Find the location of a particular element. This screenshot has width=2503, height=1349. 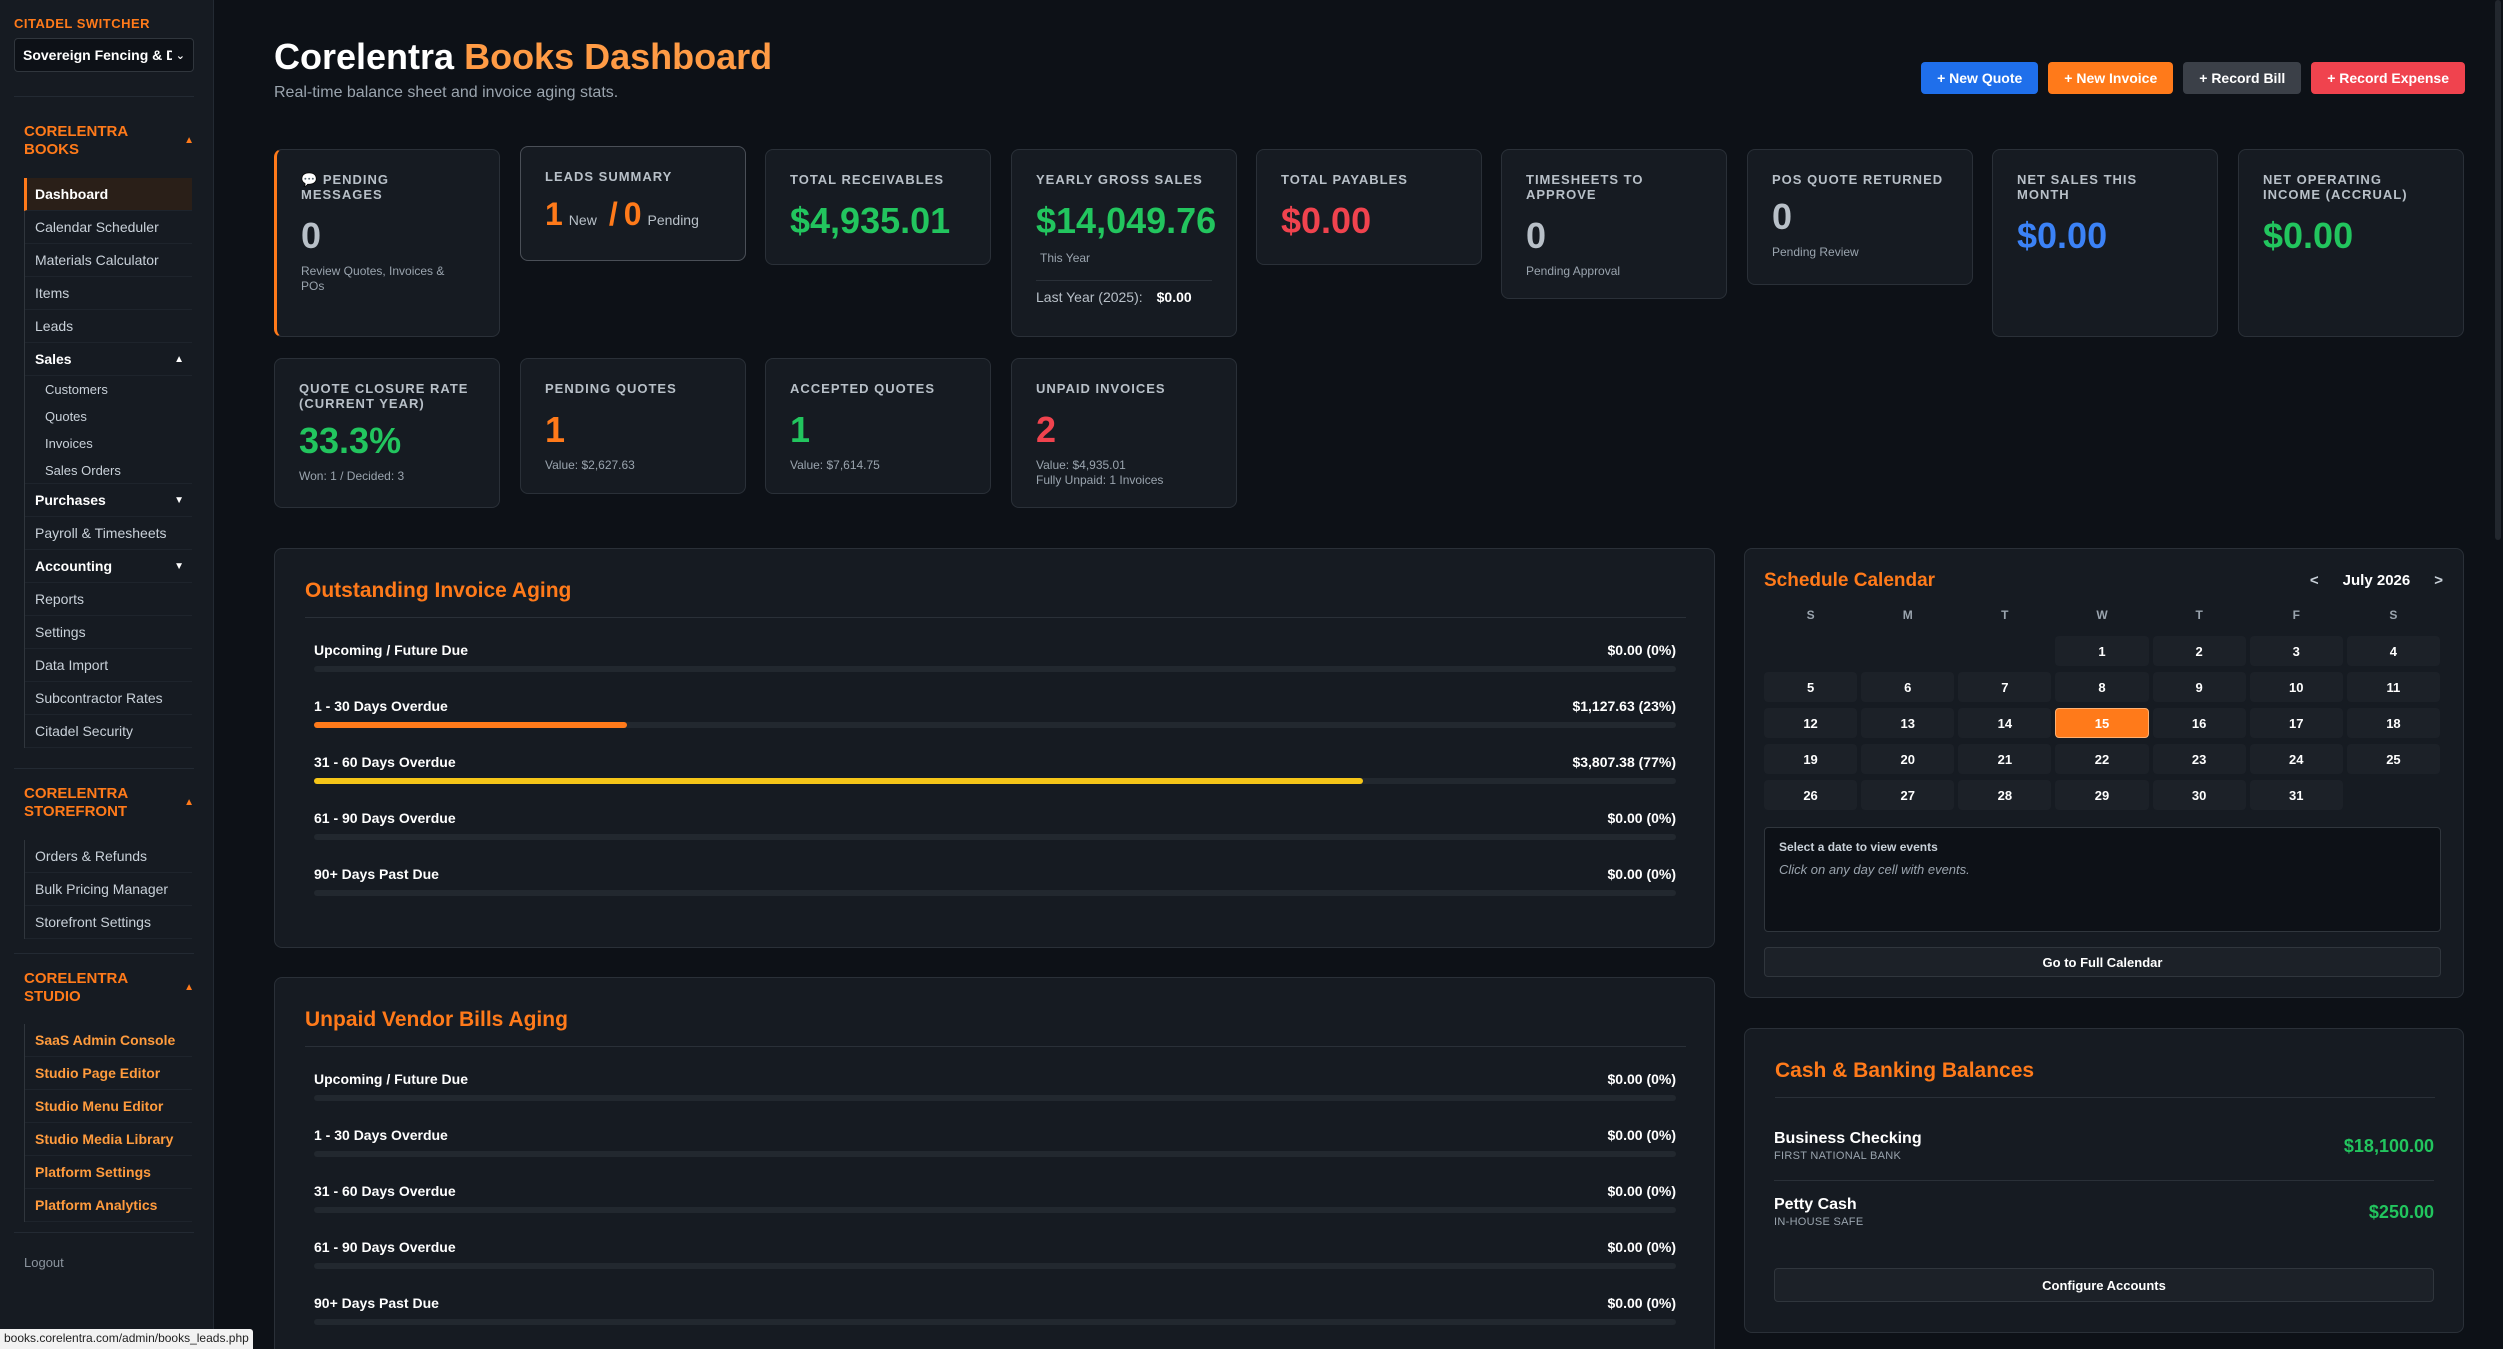

calendar-day: 5 is located at coordinates (1811, 687).